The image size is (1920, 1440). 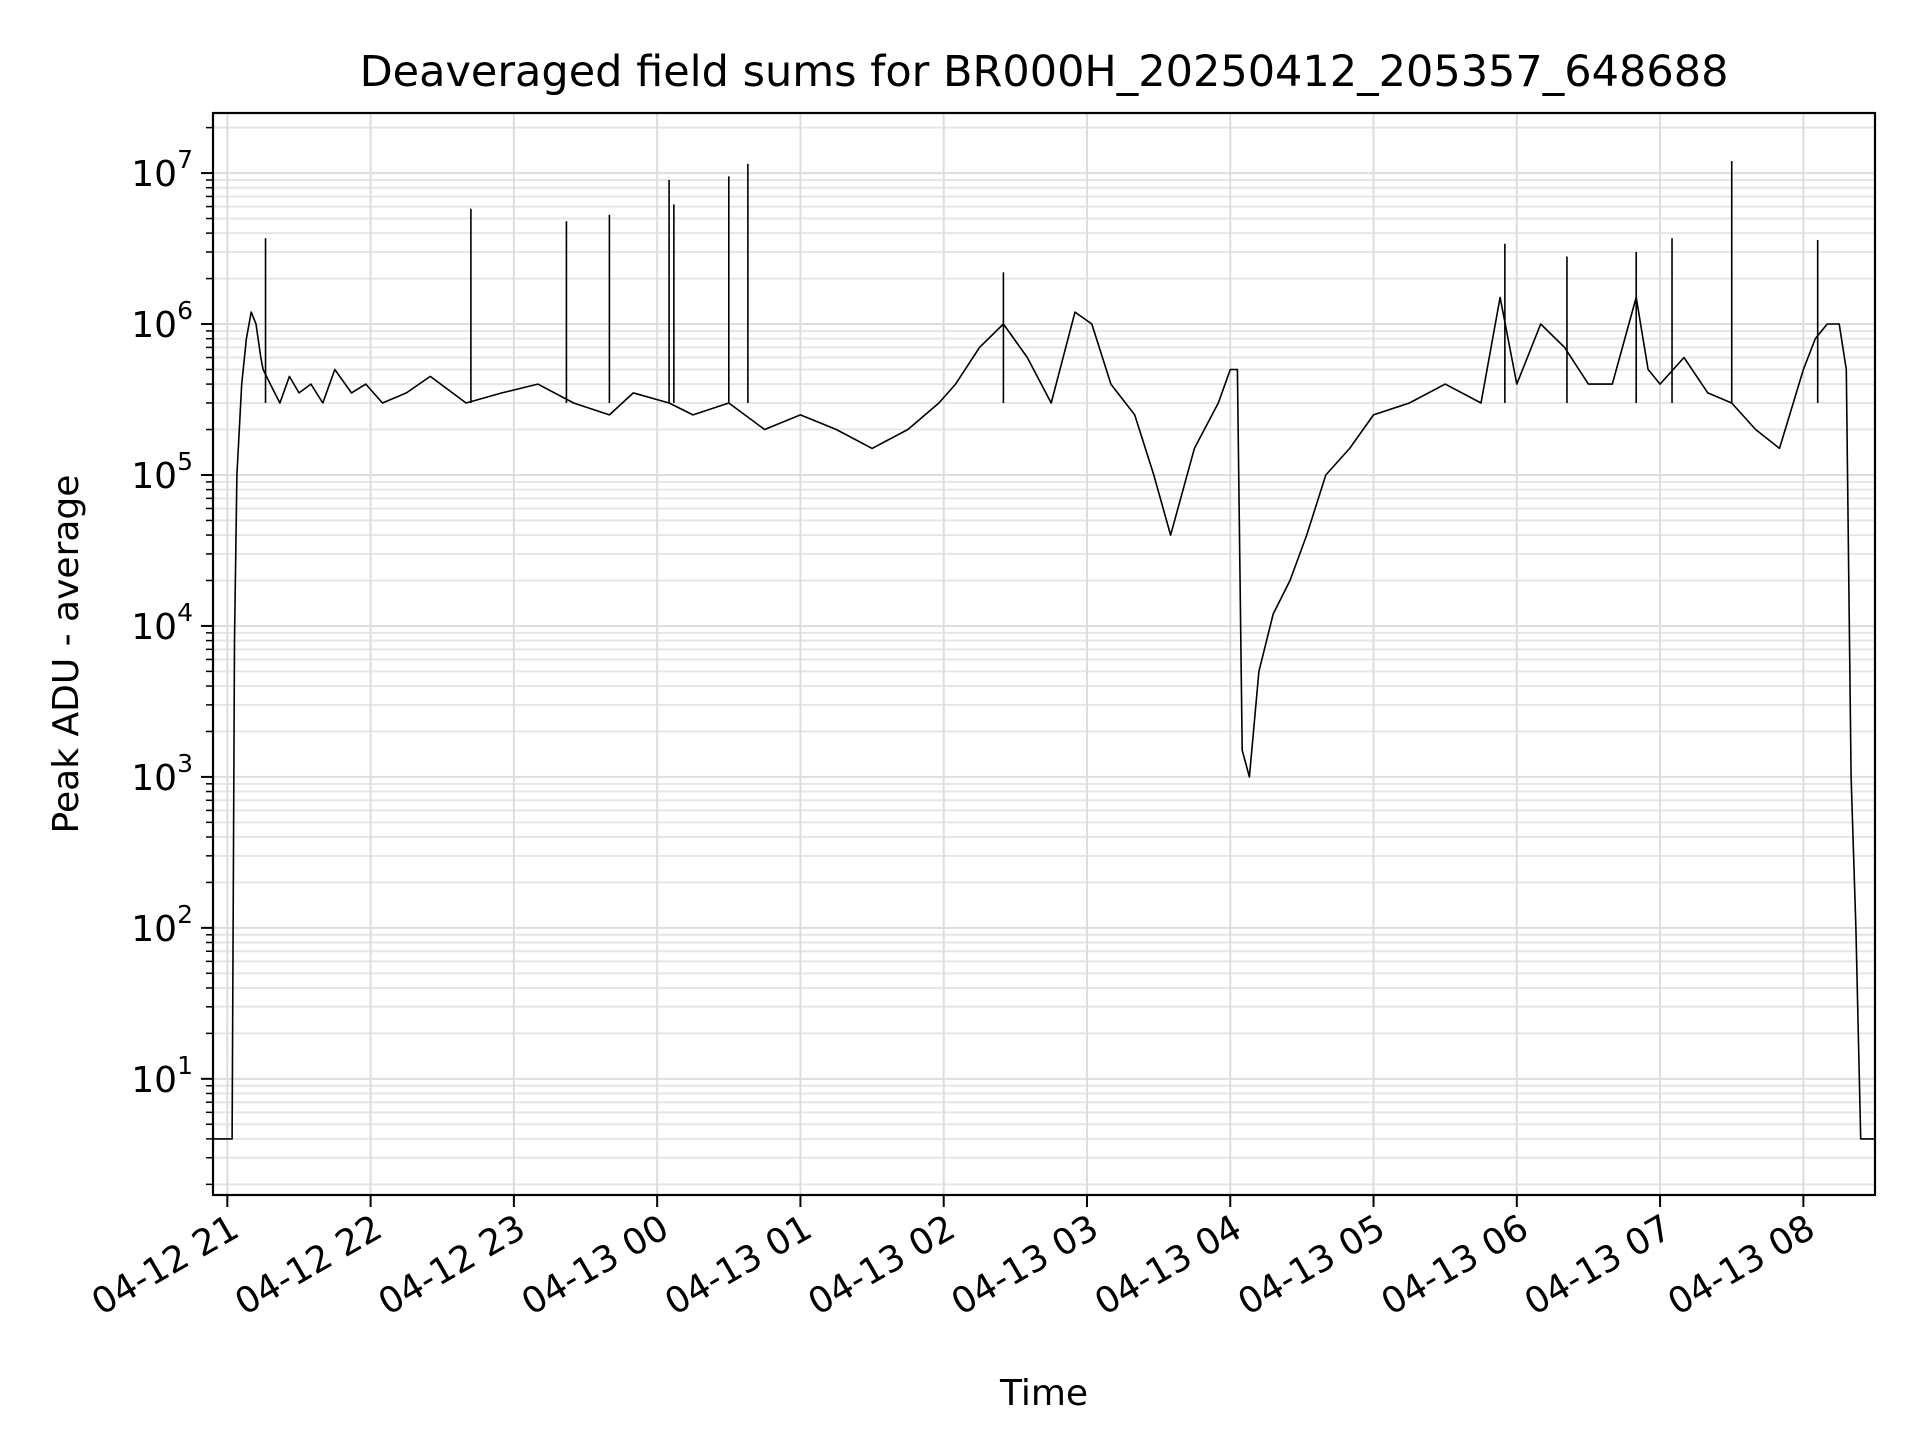 I want to click on y-tick-label: 10⁷, so click(x=162, y=170).